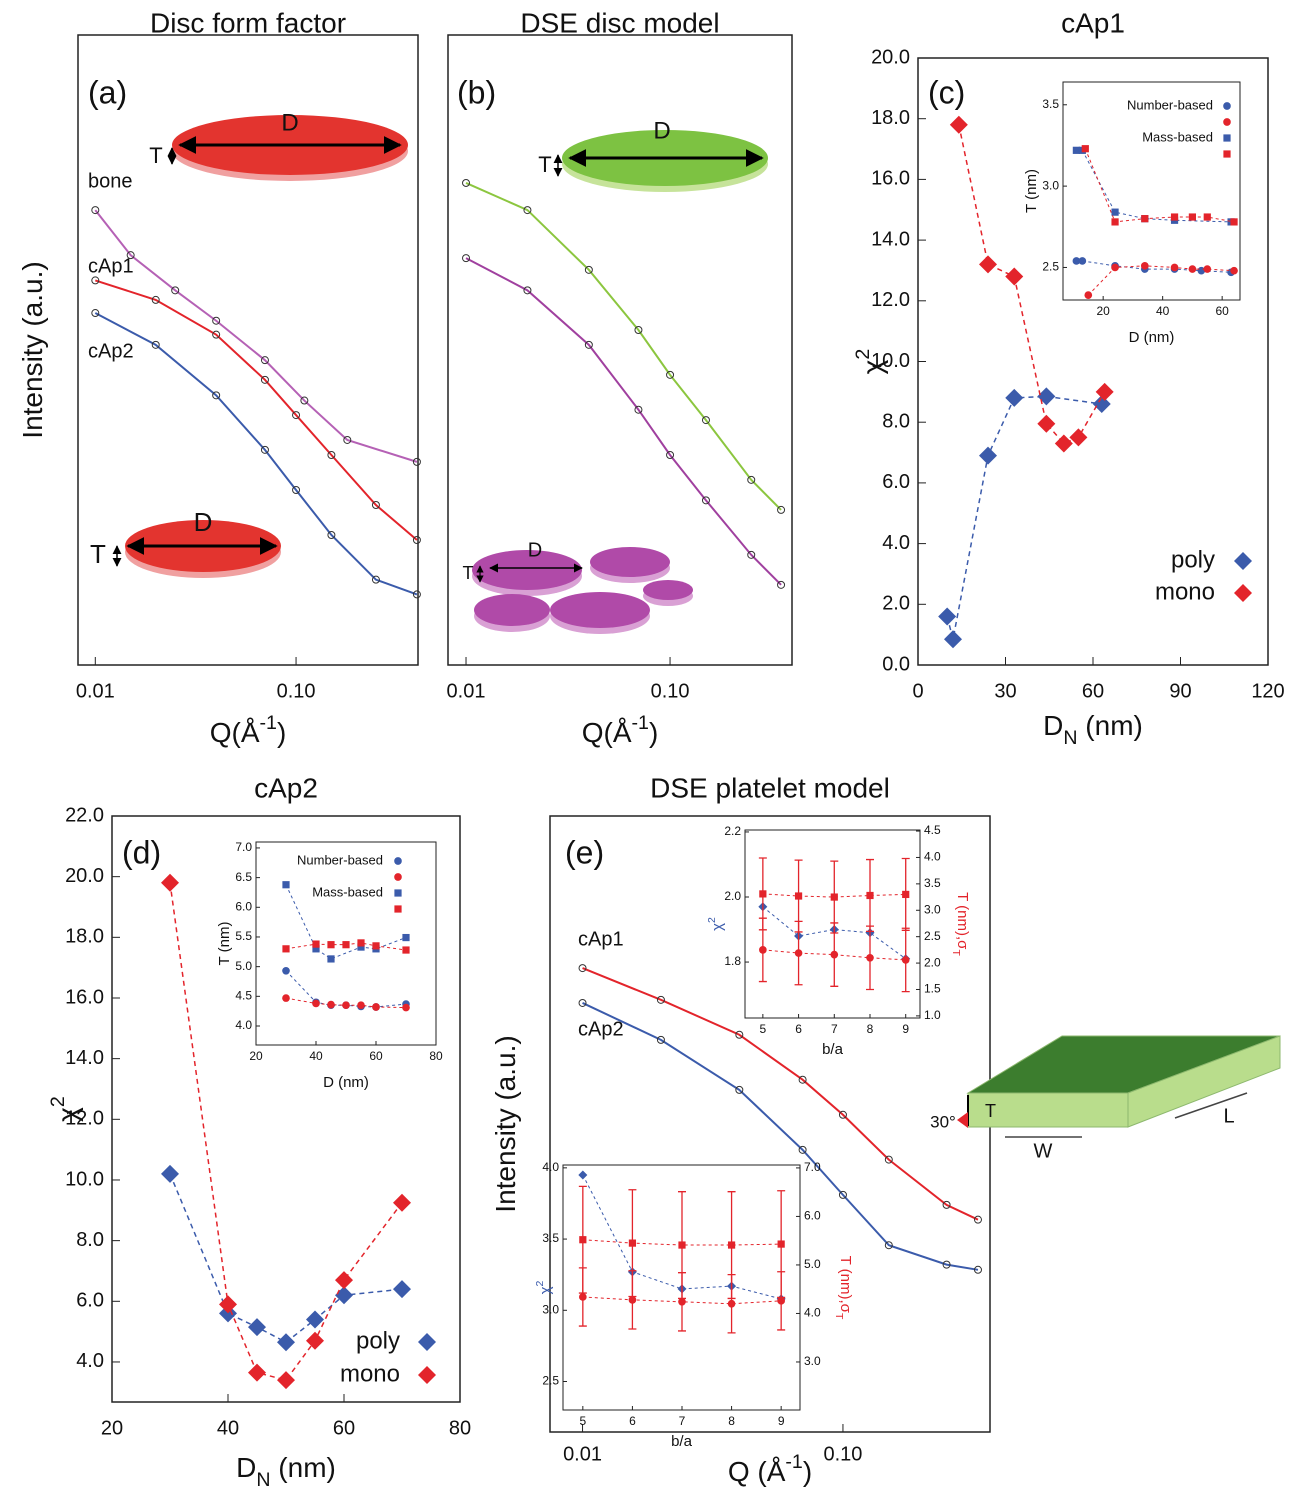  I want to click on y2-tick-label: 7.0, so click(812, 1167).